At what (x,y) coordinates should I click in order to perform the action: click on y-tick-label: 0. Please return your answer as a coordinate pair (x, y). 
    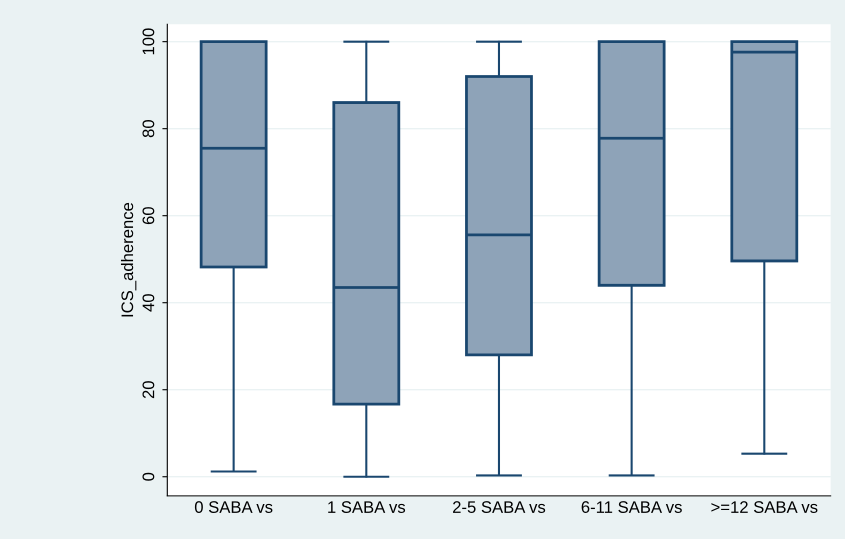
    Looking at the image, I should click on (148, 476).